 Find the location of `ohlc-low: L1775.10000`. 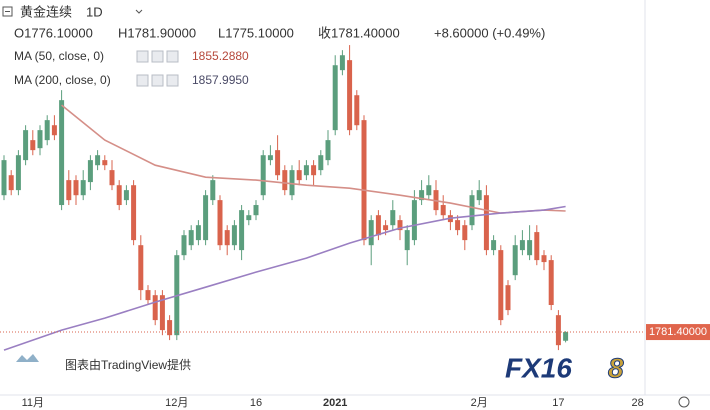

ohlc-low: L1775.10000 is located at coordinates (256, 32).